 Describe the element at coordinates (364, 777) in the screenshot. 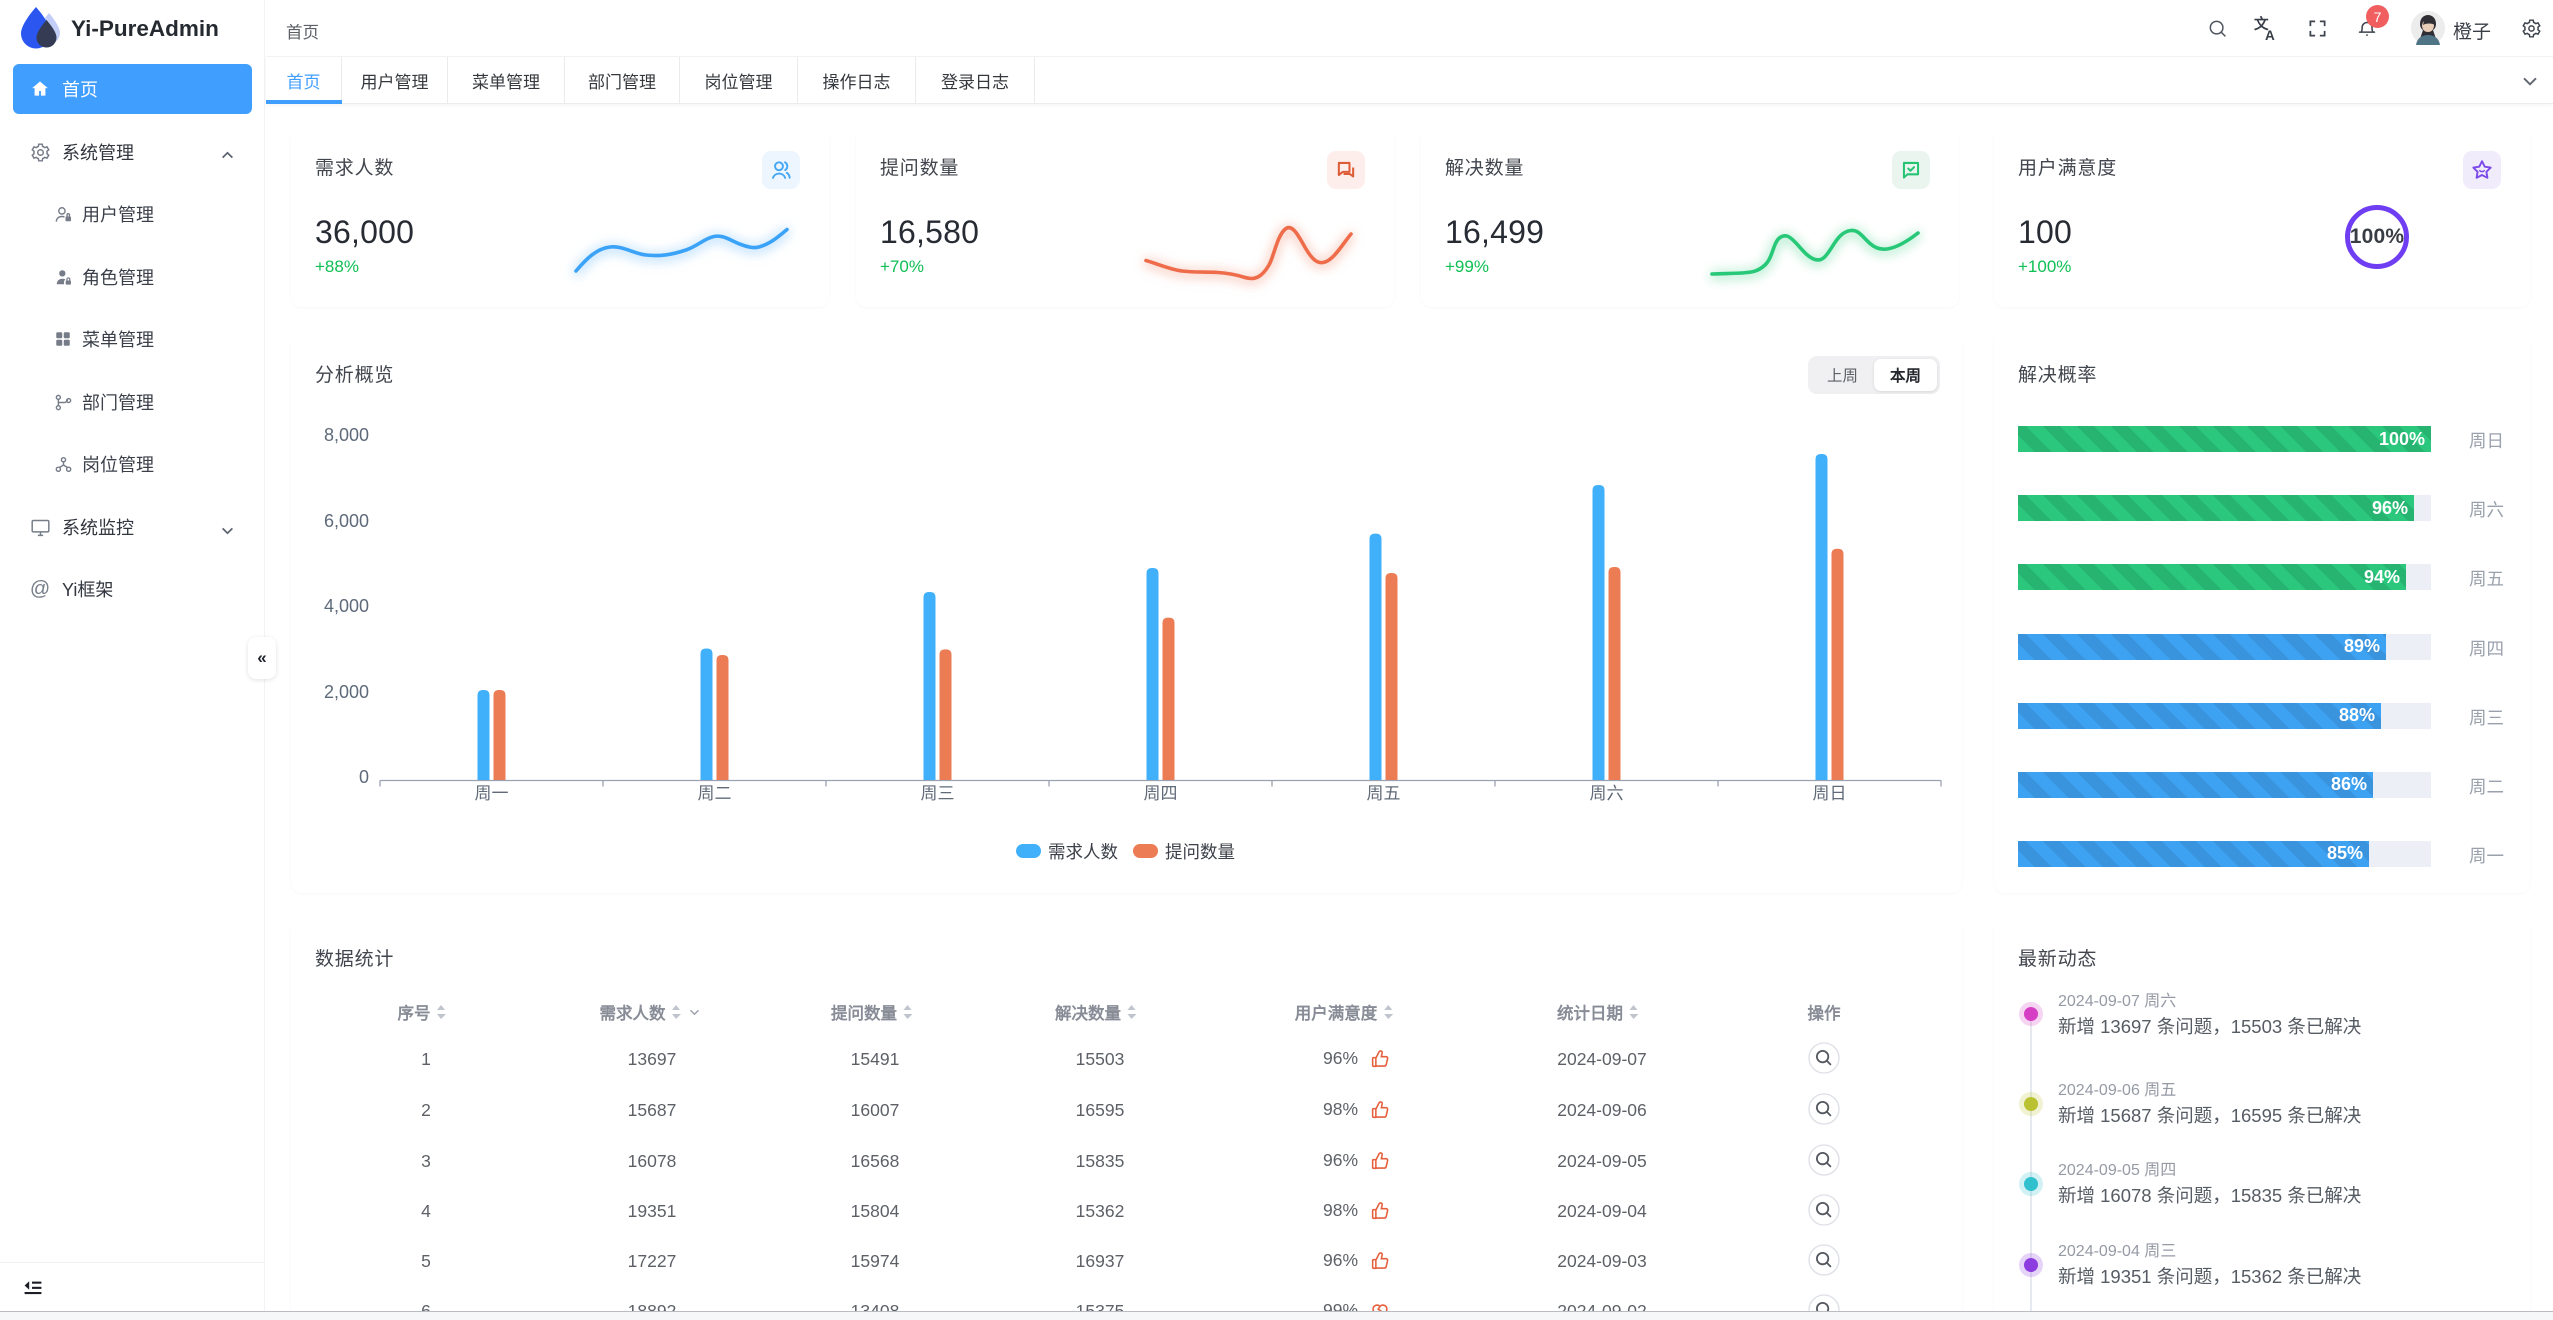

I see `svg-text: 0` at that location.